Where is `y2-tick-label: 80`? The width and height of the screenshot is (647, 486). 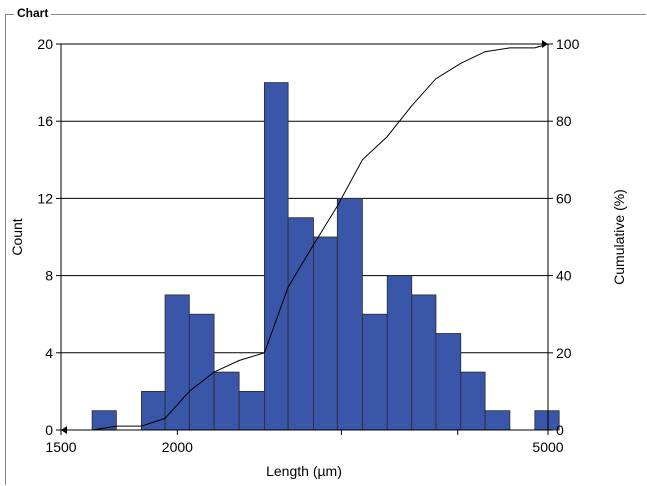
y2-tick-label: 80 is located at coordinates (564, 121).